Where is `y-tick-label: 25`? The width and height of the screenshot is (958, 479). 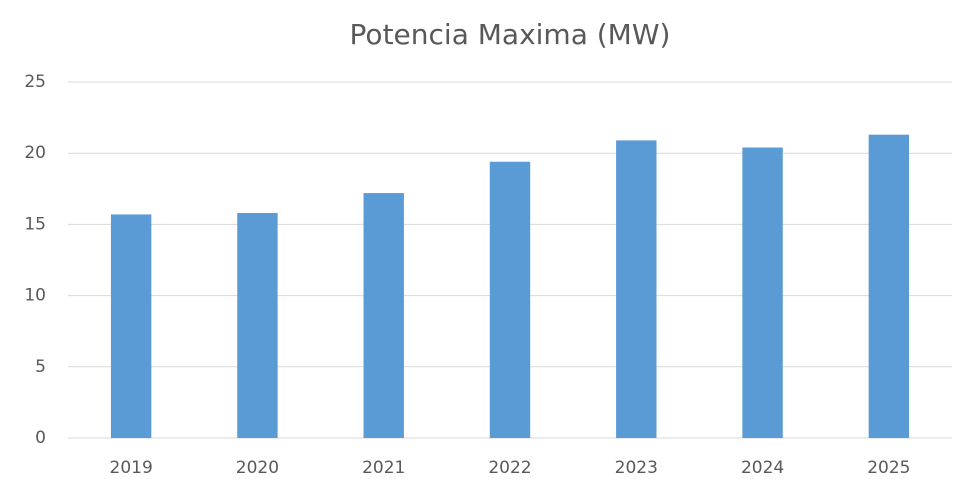
y-tick-label: 25 is located at coordinates (35, 82).